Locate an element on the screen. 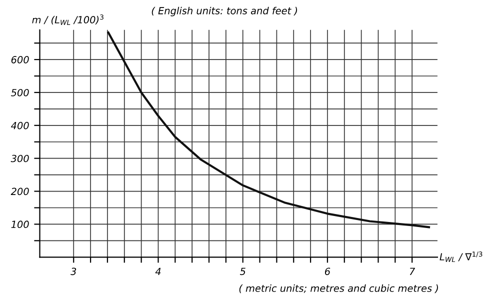 This screenshot has width=485, height=299. y-tick-label: 600 is located at coordinates (20, 60).